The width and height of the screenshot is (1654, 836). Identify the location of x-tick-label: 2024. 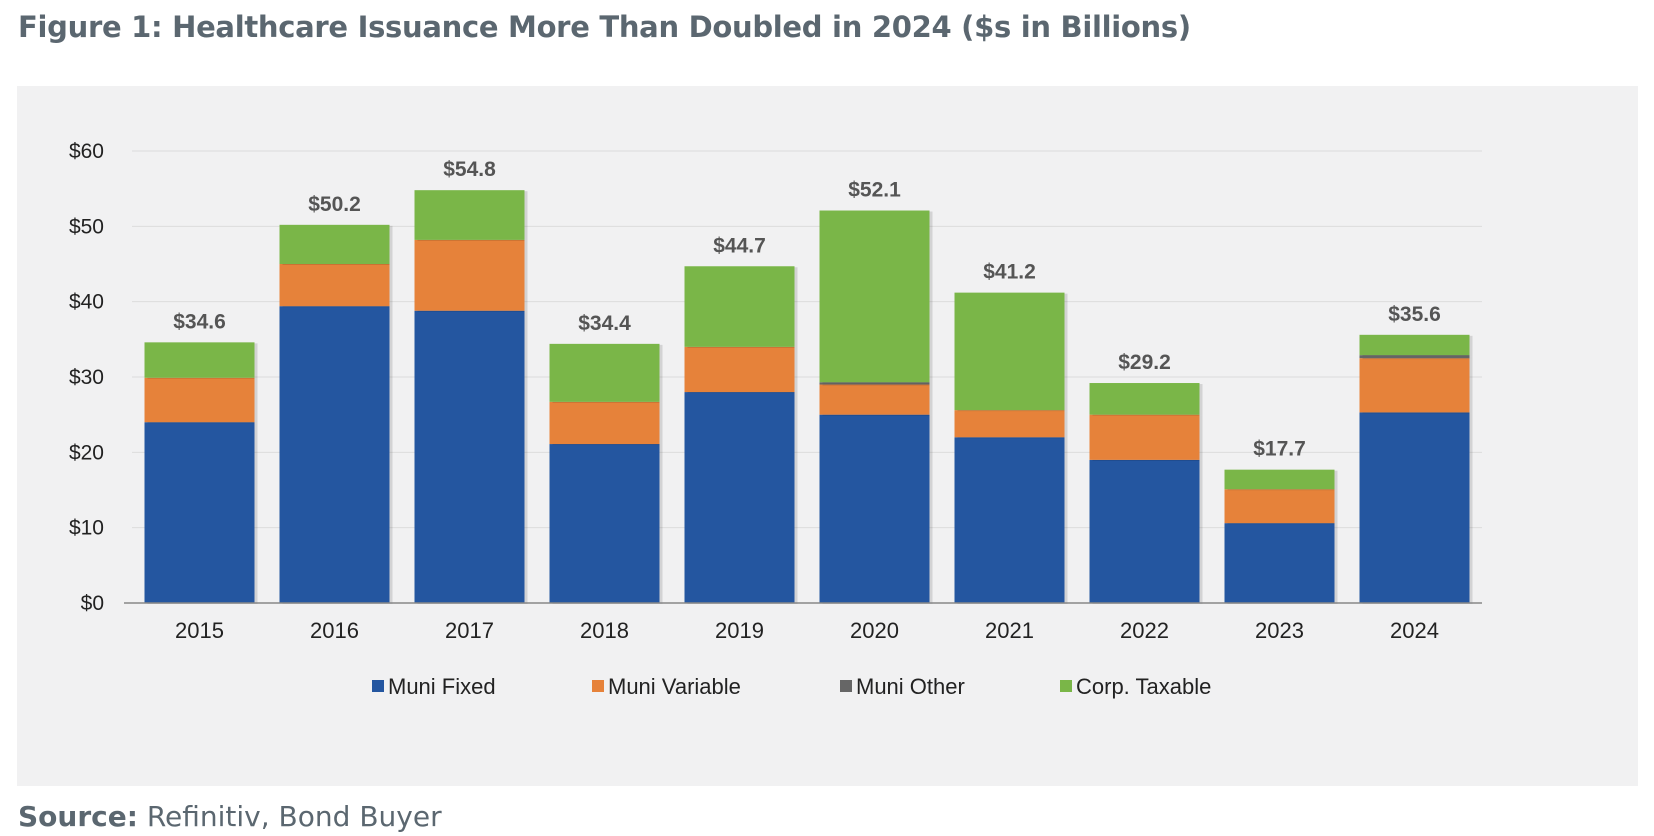
(1414, 630).